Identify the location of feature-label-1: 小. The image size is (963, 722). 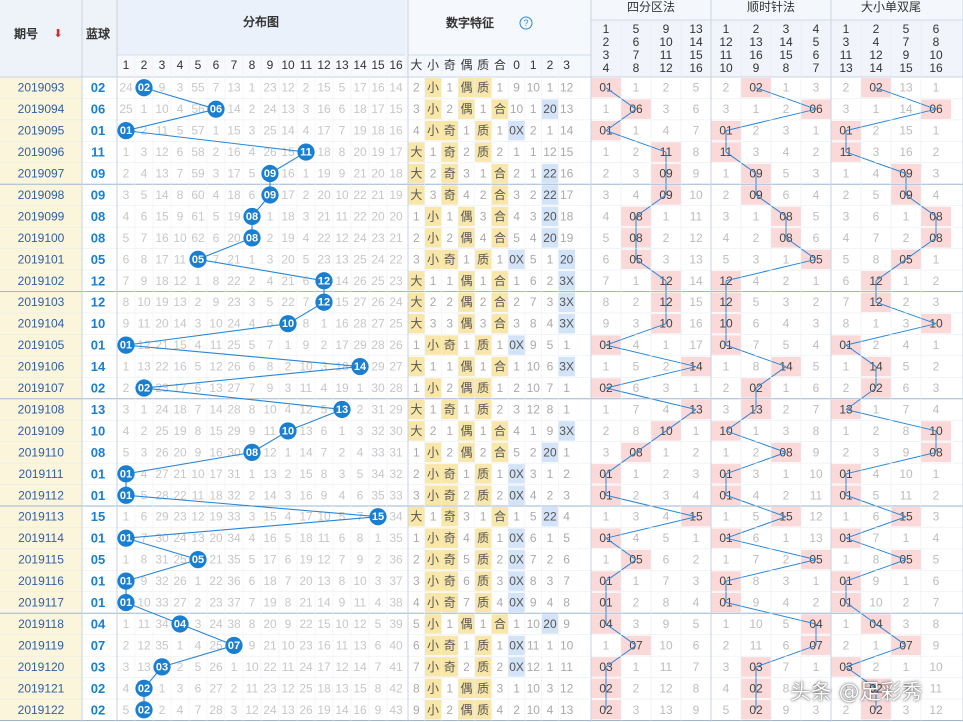
(433, 65).